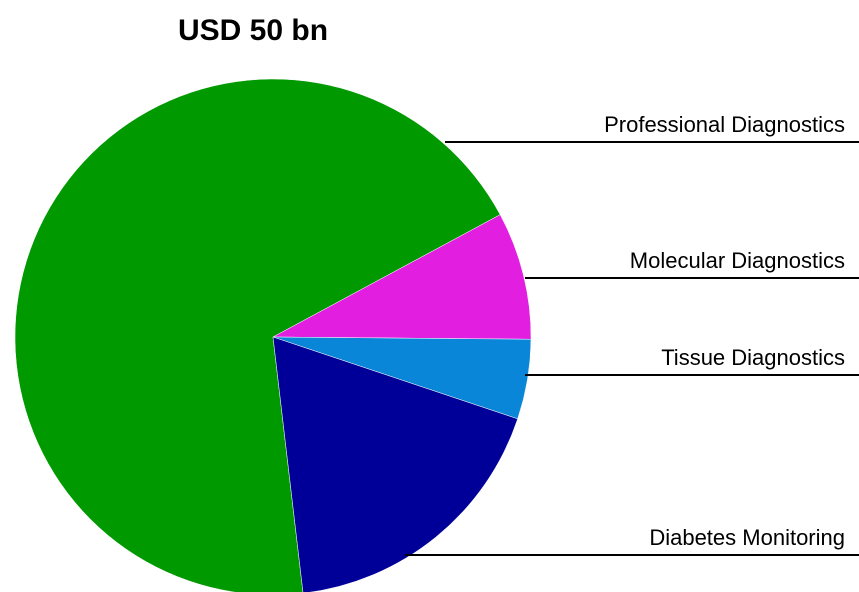 The image size is (859, 592). What do you see at coordinates (253, 30) in the screenshot?
I see `chart-title: USD 50 bn` at bounding box center [253, 30].